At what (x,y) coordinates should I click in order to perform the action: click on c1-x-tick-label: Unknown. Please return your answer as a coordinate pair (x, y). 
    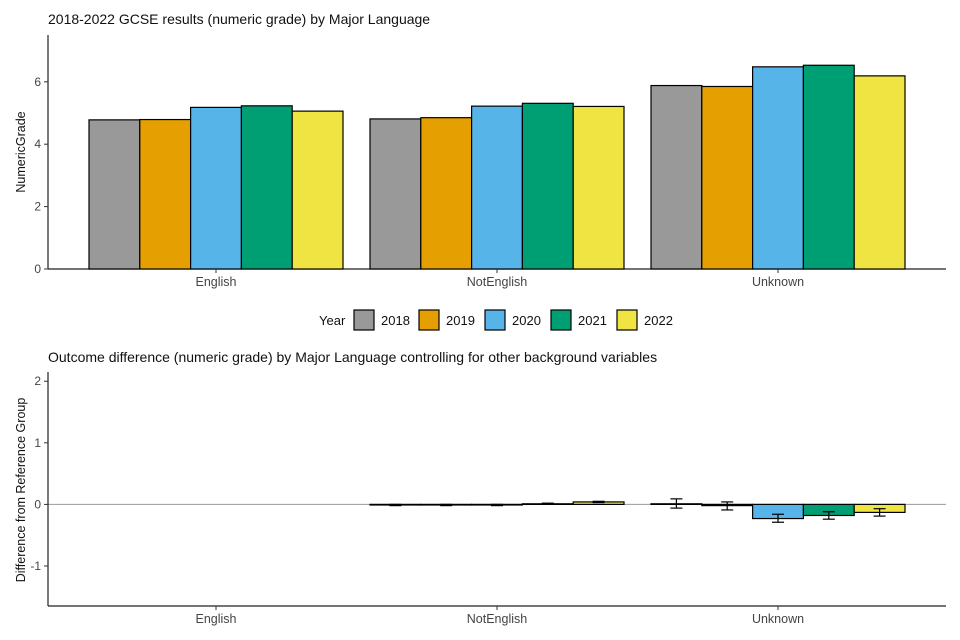
    Looking at the image, I should click on (778, 282).